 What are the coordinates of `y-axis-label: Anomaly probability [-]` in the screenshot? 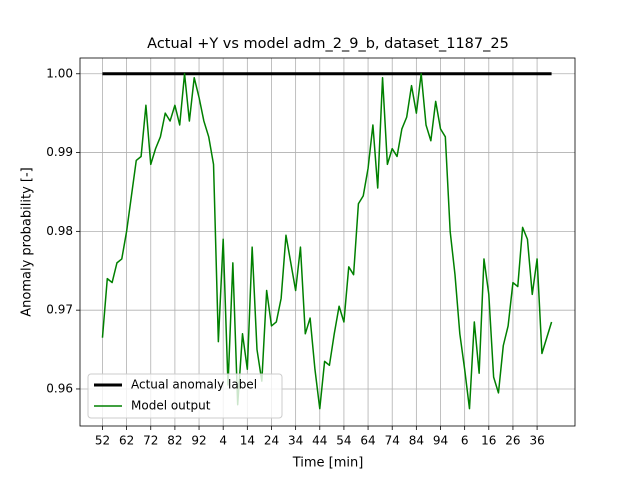 It's located at (27, 241).